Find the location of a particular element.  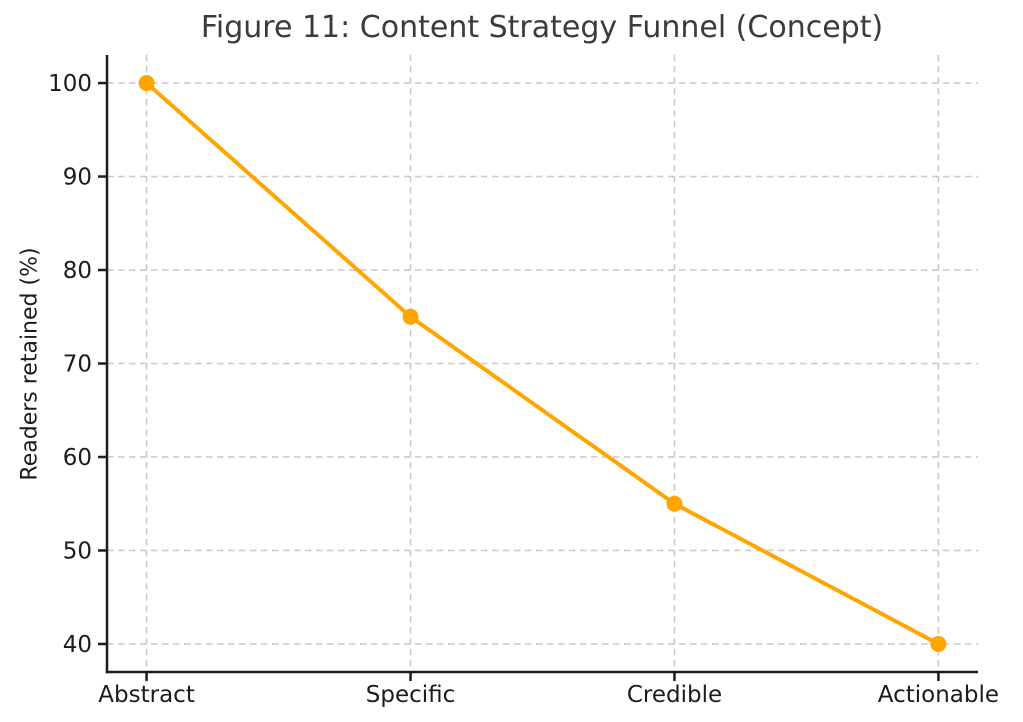

y-tick-label: 50 is located at coordinates (77, 551).